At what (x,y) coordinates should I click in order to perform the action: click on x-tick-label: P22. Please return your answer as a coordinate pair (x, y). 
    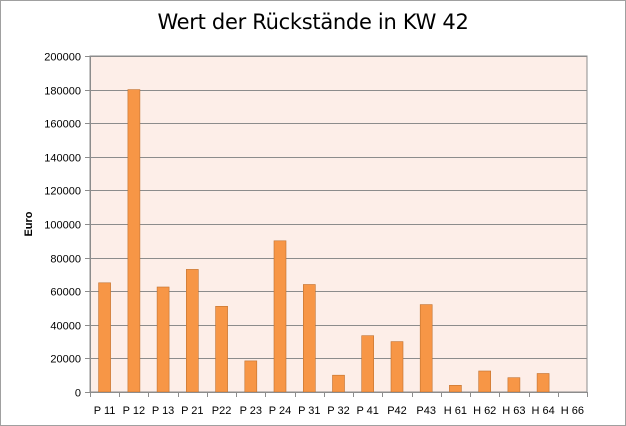
    Looking at the image, I should click on (222, 411).